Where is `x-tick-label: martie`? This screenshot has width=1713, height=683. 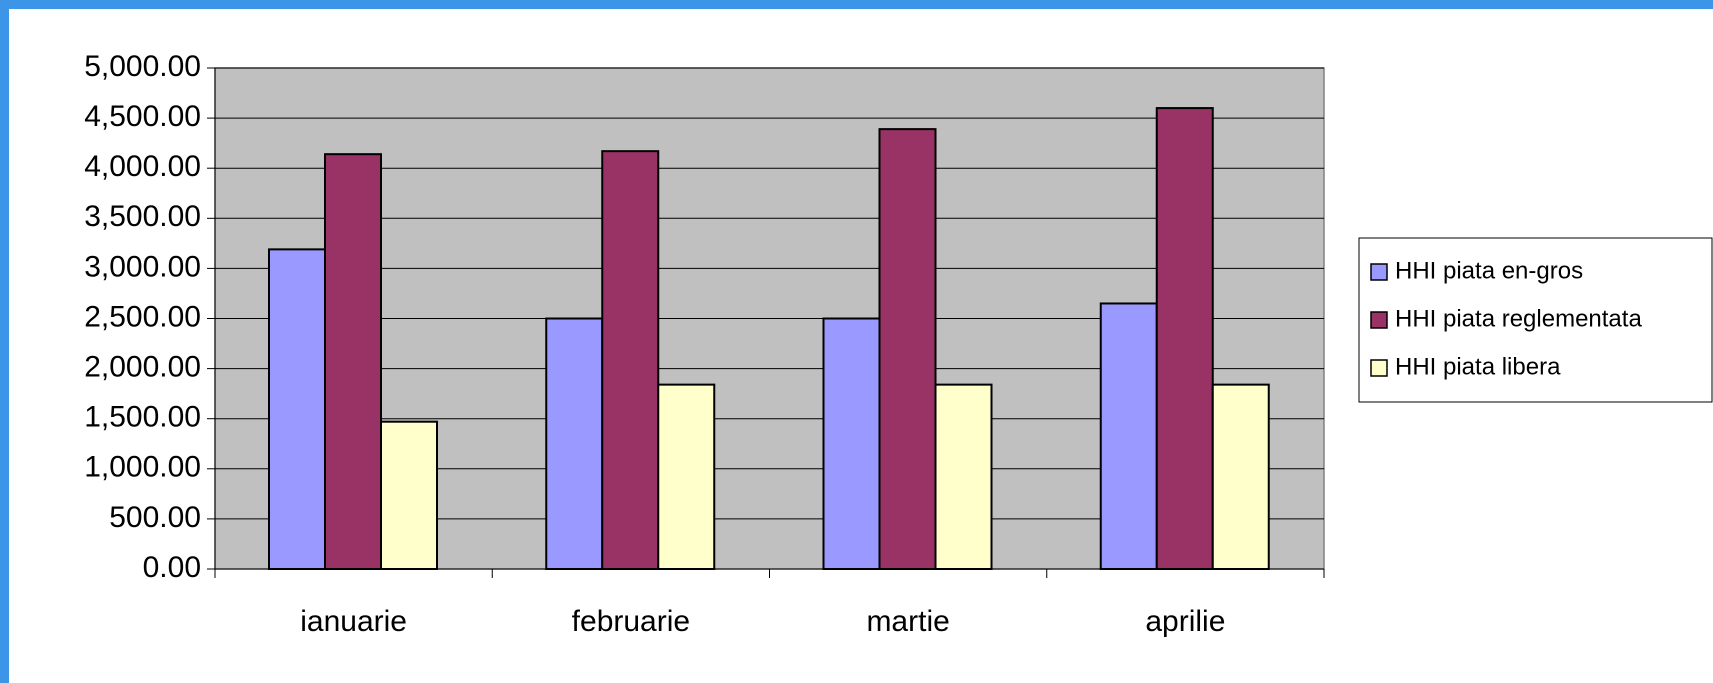
x-tick-label: martie is located at coordinates (907, 621).